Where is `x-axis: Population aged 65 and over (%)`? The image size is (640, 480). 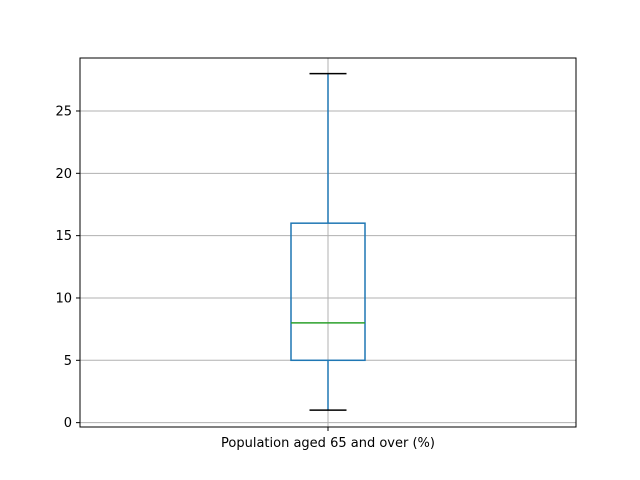
x-axis: Population aged 65 and over (%) is located at coordinates (328, 439).